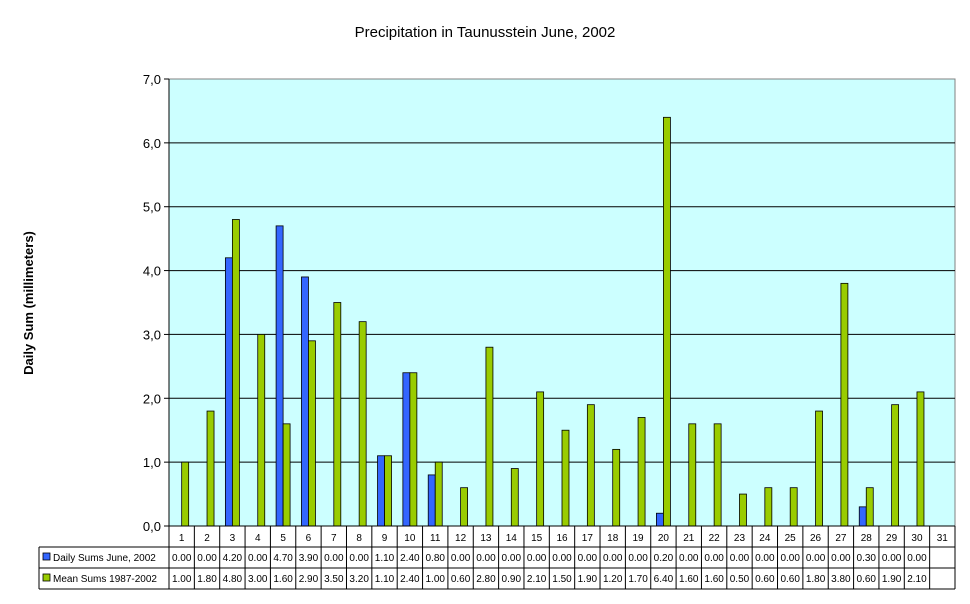  I want to click on y-tick-label: 7,0, so click(152, 79).